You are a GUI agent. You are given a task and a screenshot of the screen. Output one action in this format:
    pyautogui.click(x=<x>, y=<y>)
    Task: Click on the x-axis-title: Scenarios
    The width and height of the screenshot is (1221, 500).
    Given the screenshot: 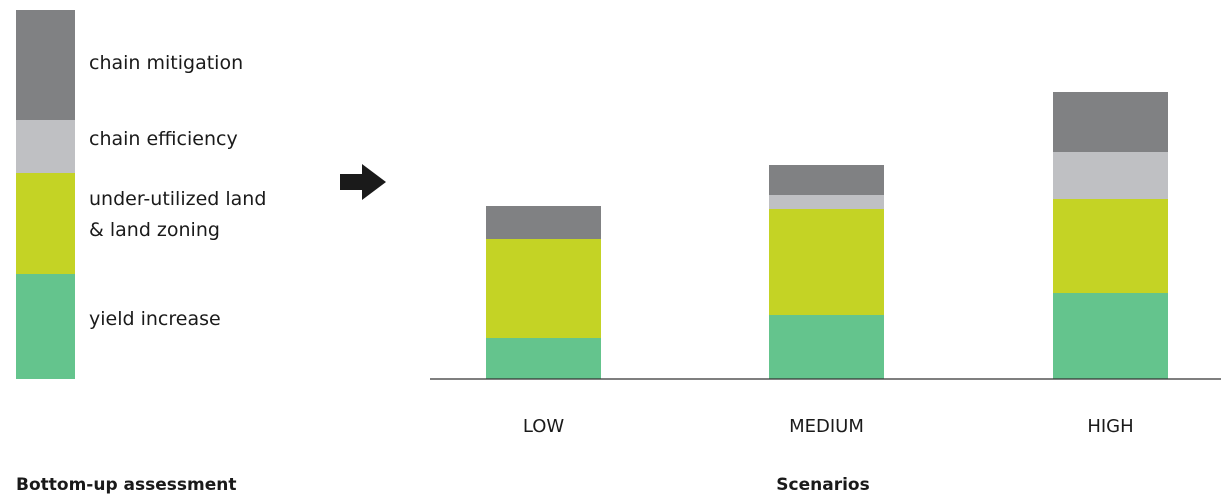 What is the action you would take?
    pyautogui.click(x=822, y=485)
    